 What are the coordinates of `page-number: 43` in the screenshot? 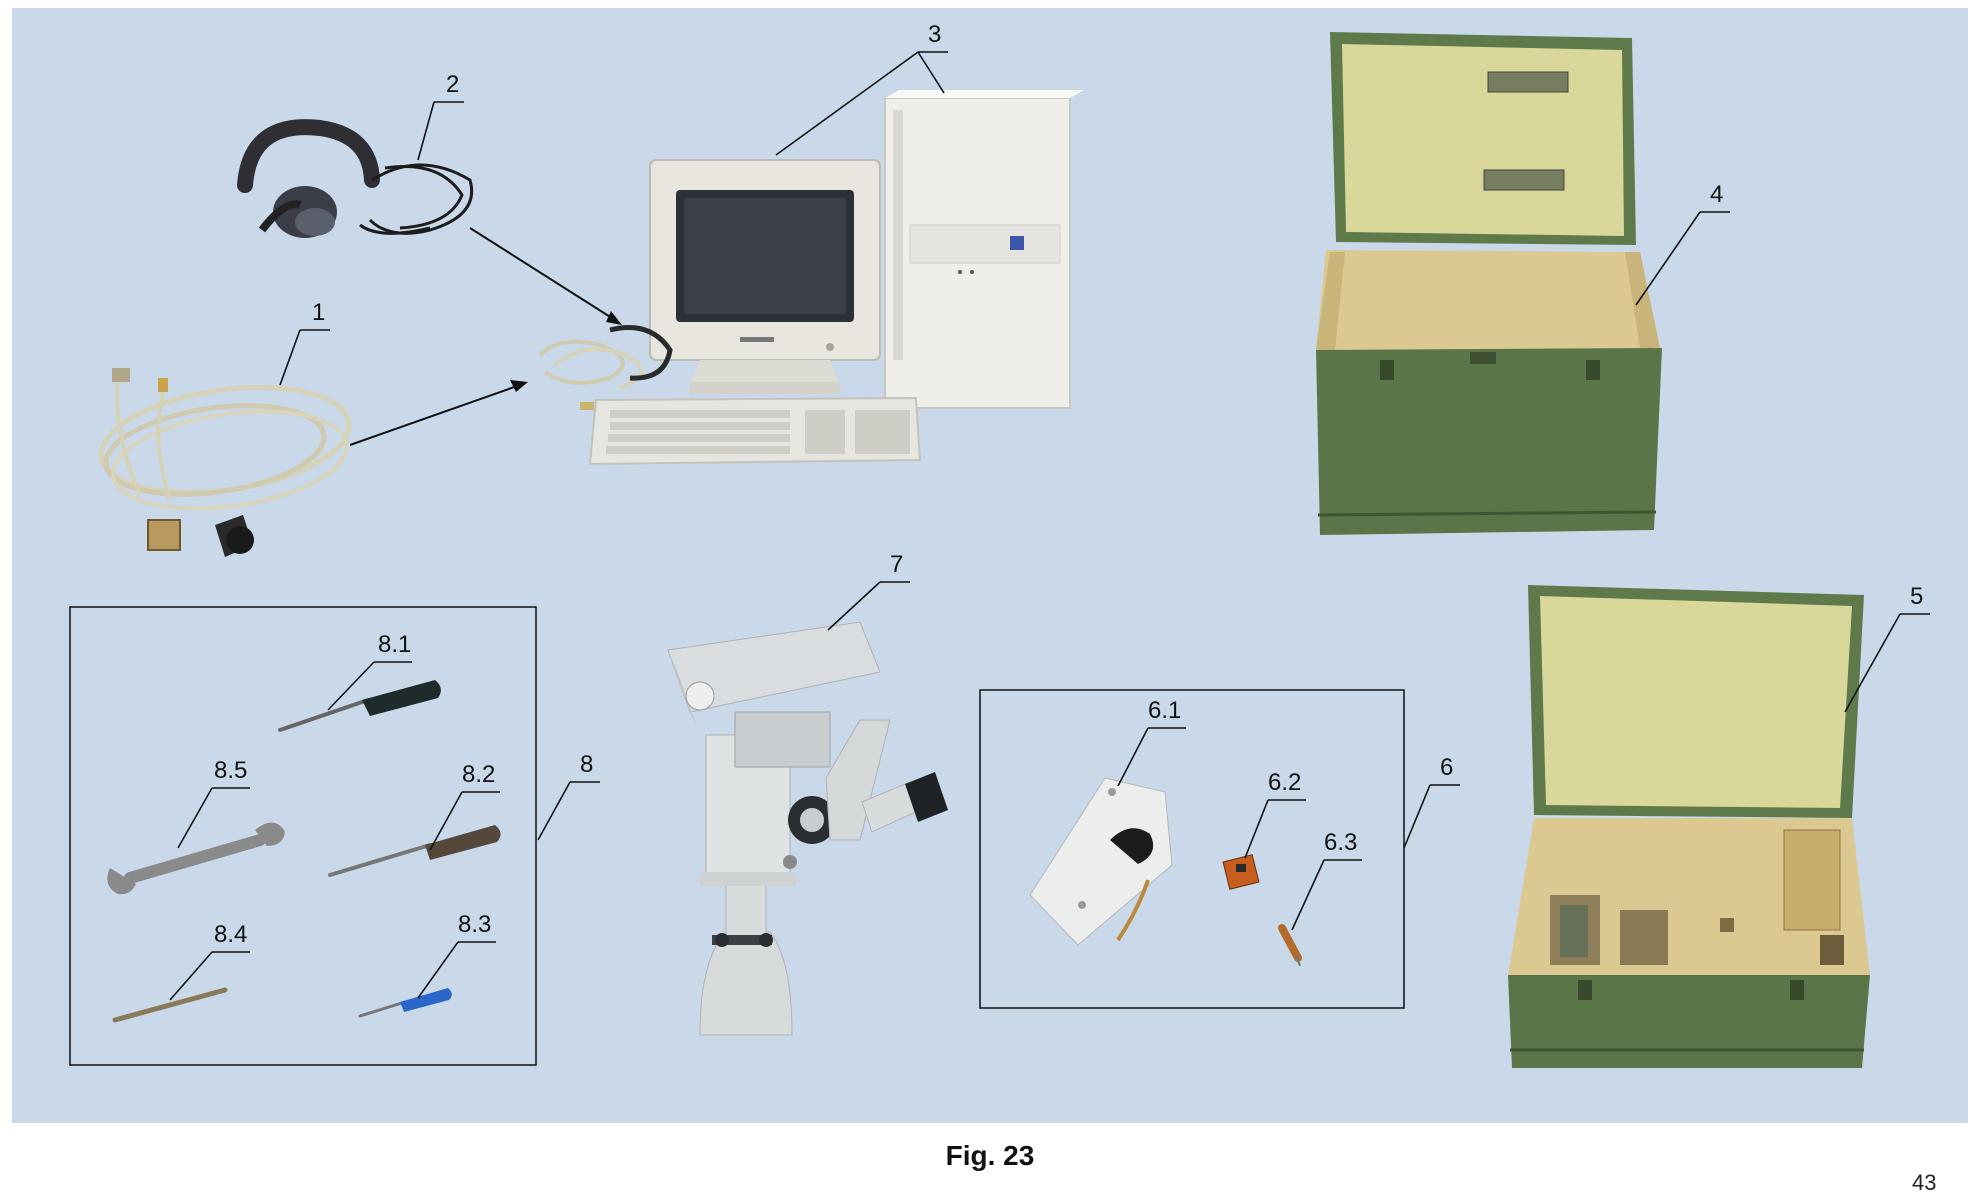 It's located at (1924, 1182).